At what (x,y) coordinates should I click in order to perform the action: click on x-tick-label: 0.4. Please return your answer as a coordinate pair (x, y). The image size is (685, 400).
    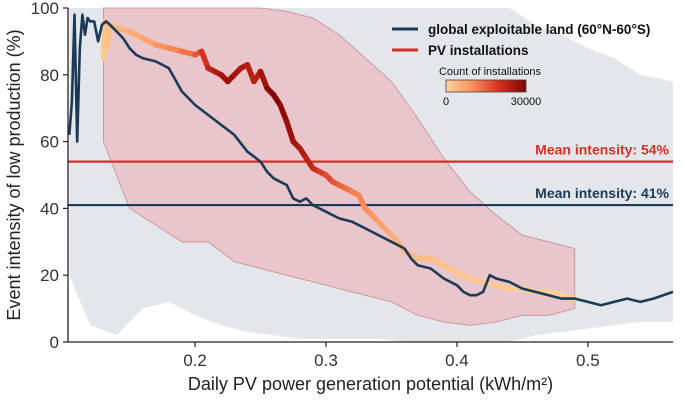
    Looking at the image, I should click on (457, 360).